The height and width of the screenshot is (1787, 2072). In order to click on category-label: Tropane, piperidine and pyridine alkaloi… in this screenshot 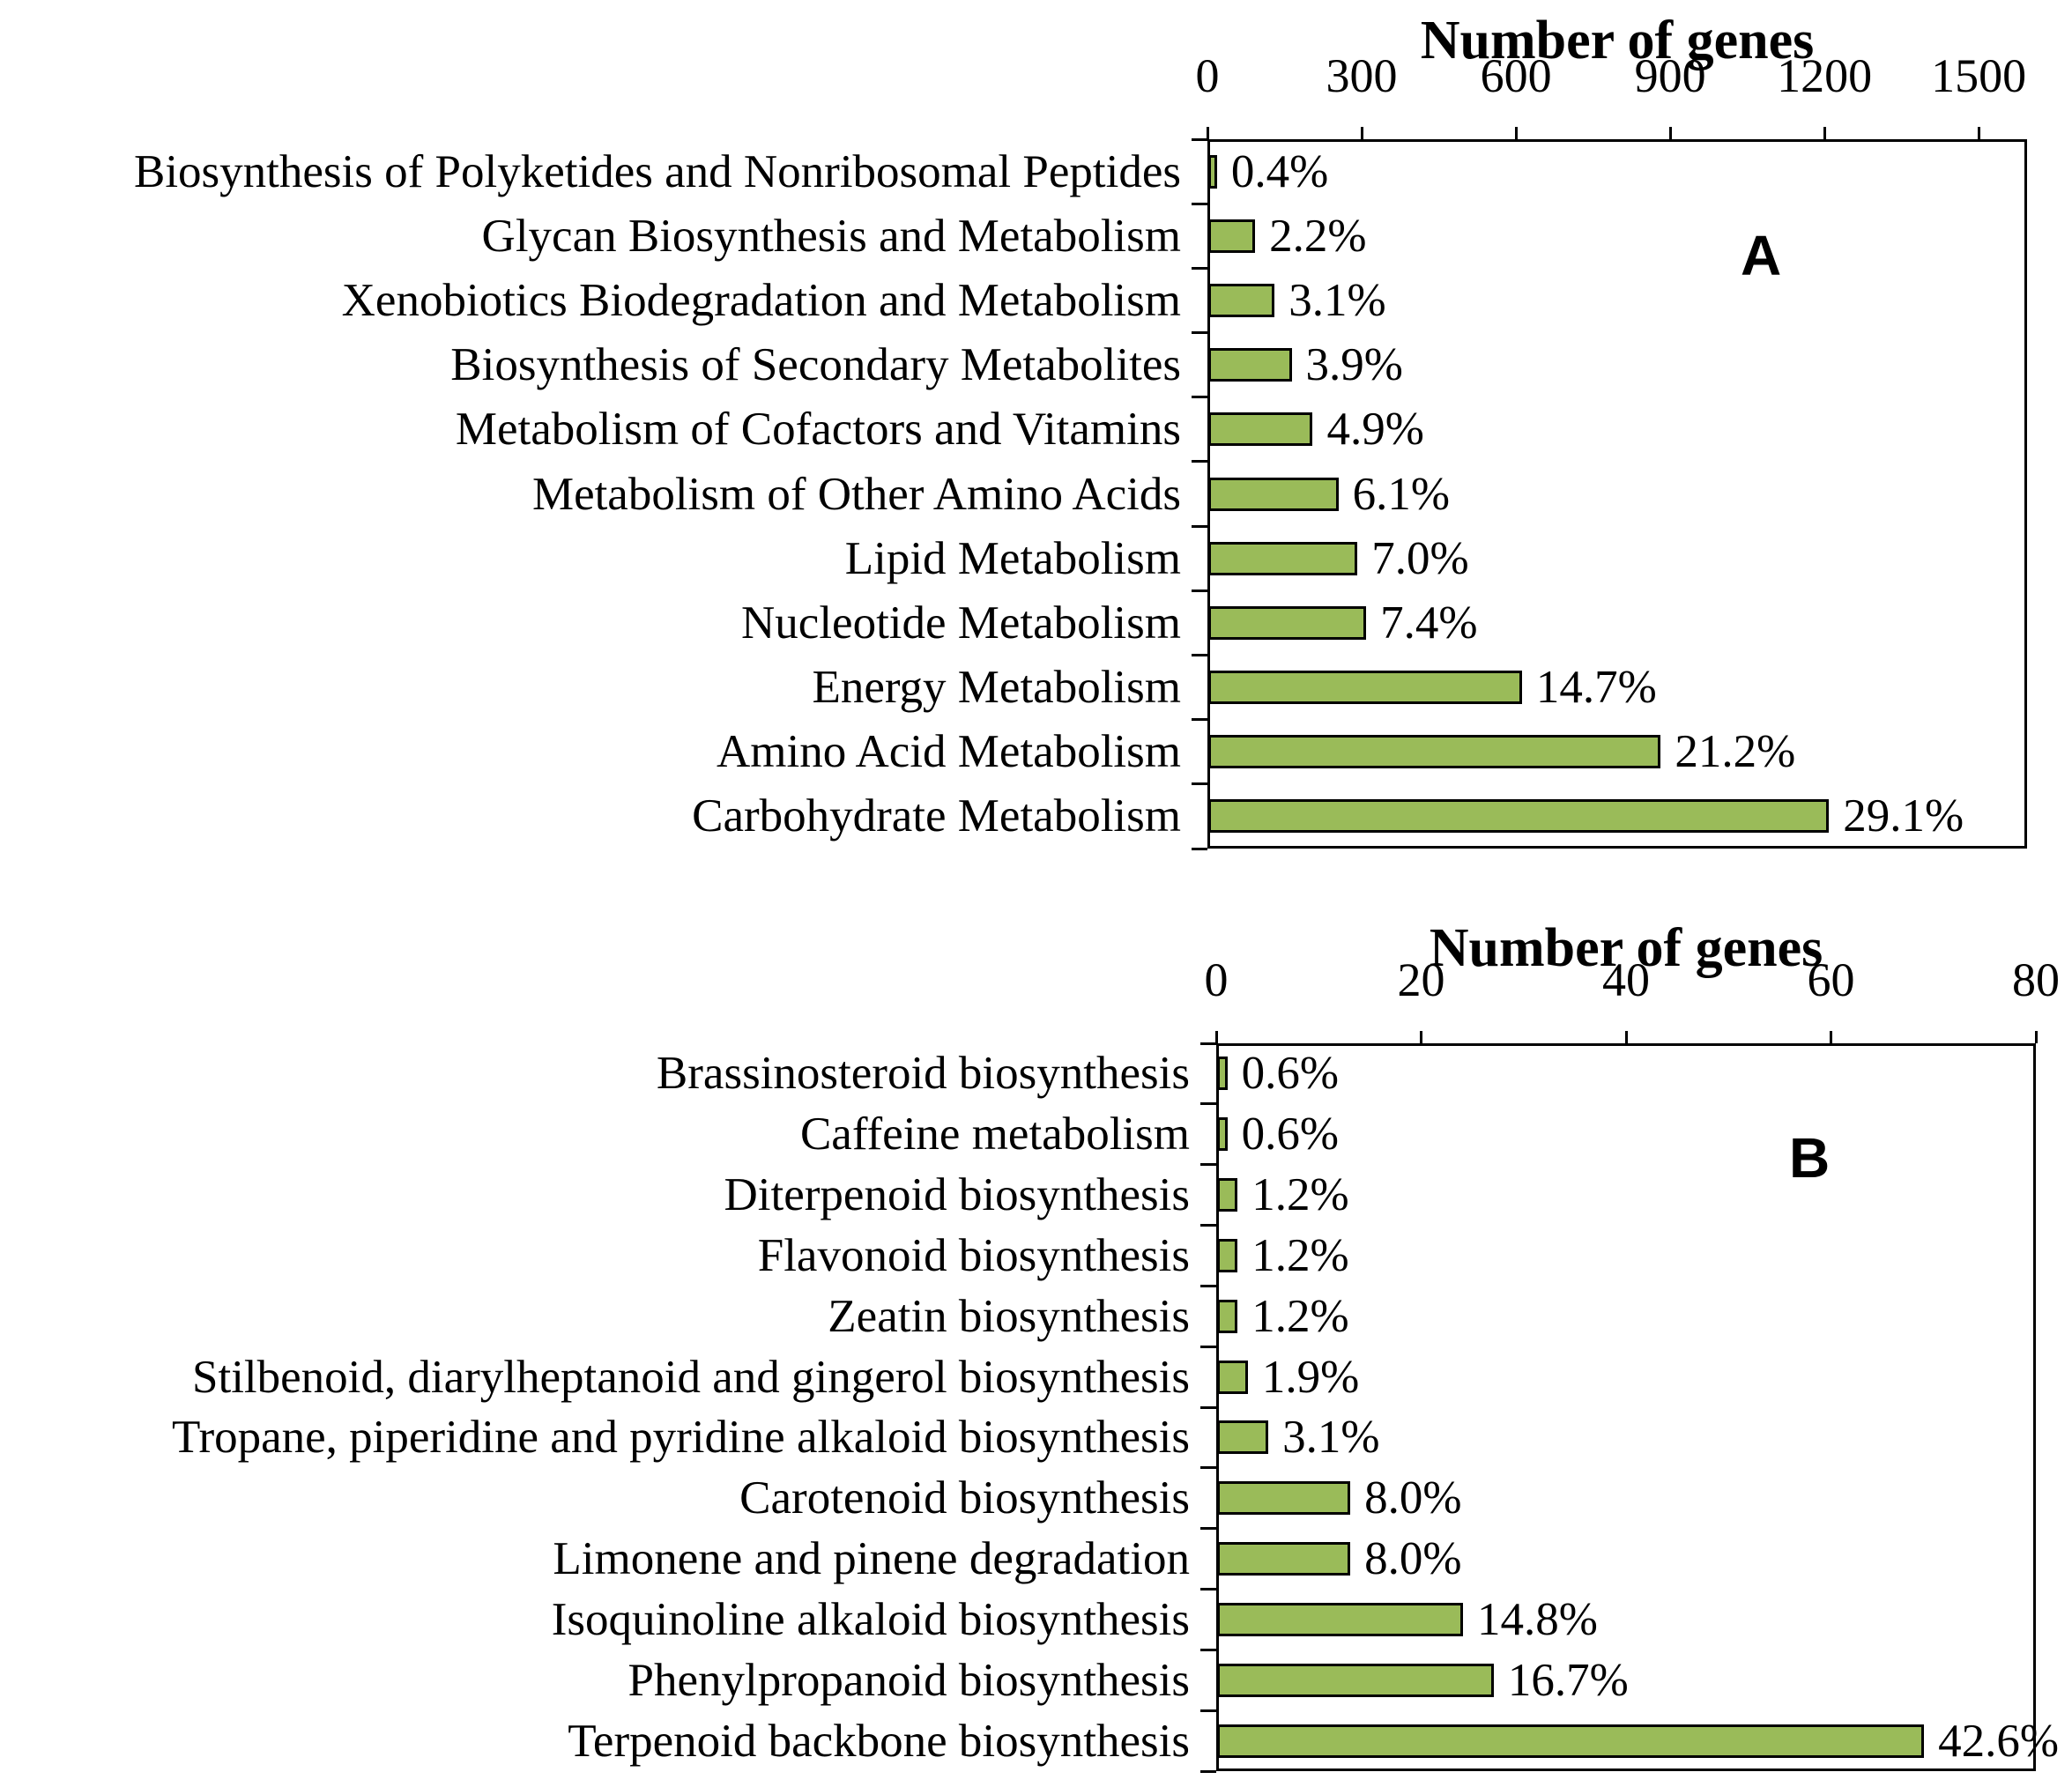, I will do `click(680, 1438)`.